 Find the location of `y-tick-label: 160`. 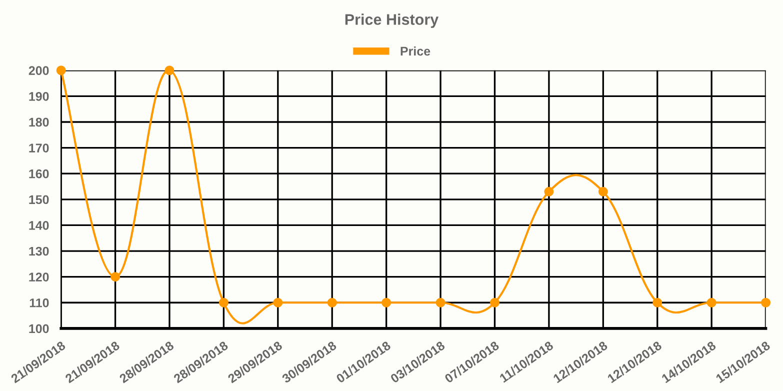

y-tick-label: 160 is located at coordinates (39, 173).